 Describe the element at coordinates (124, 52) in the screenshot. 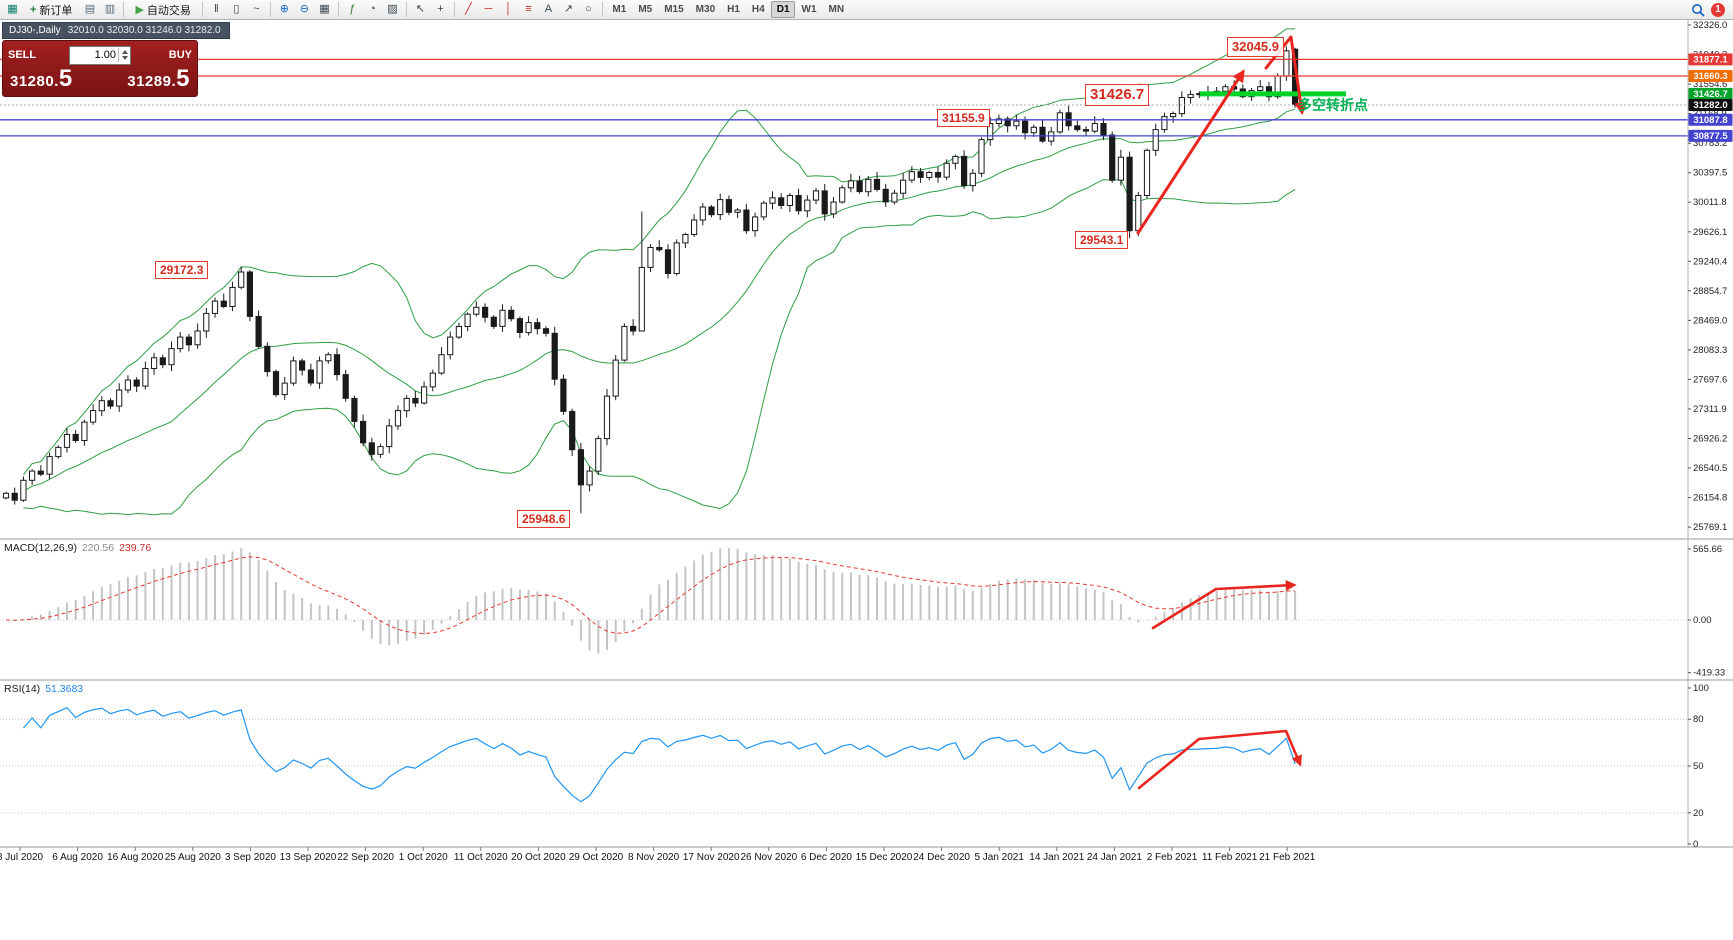

I see `volume-up-icon` at that location.